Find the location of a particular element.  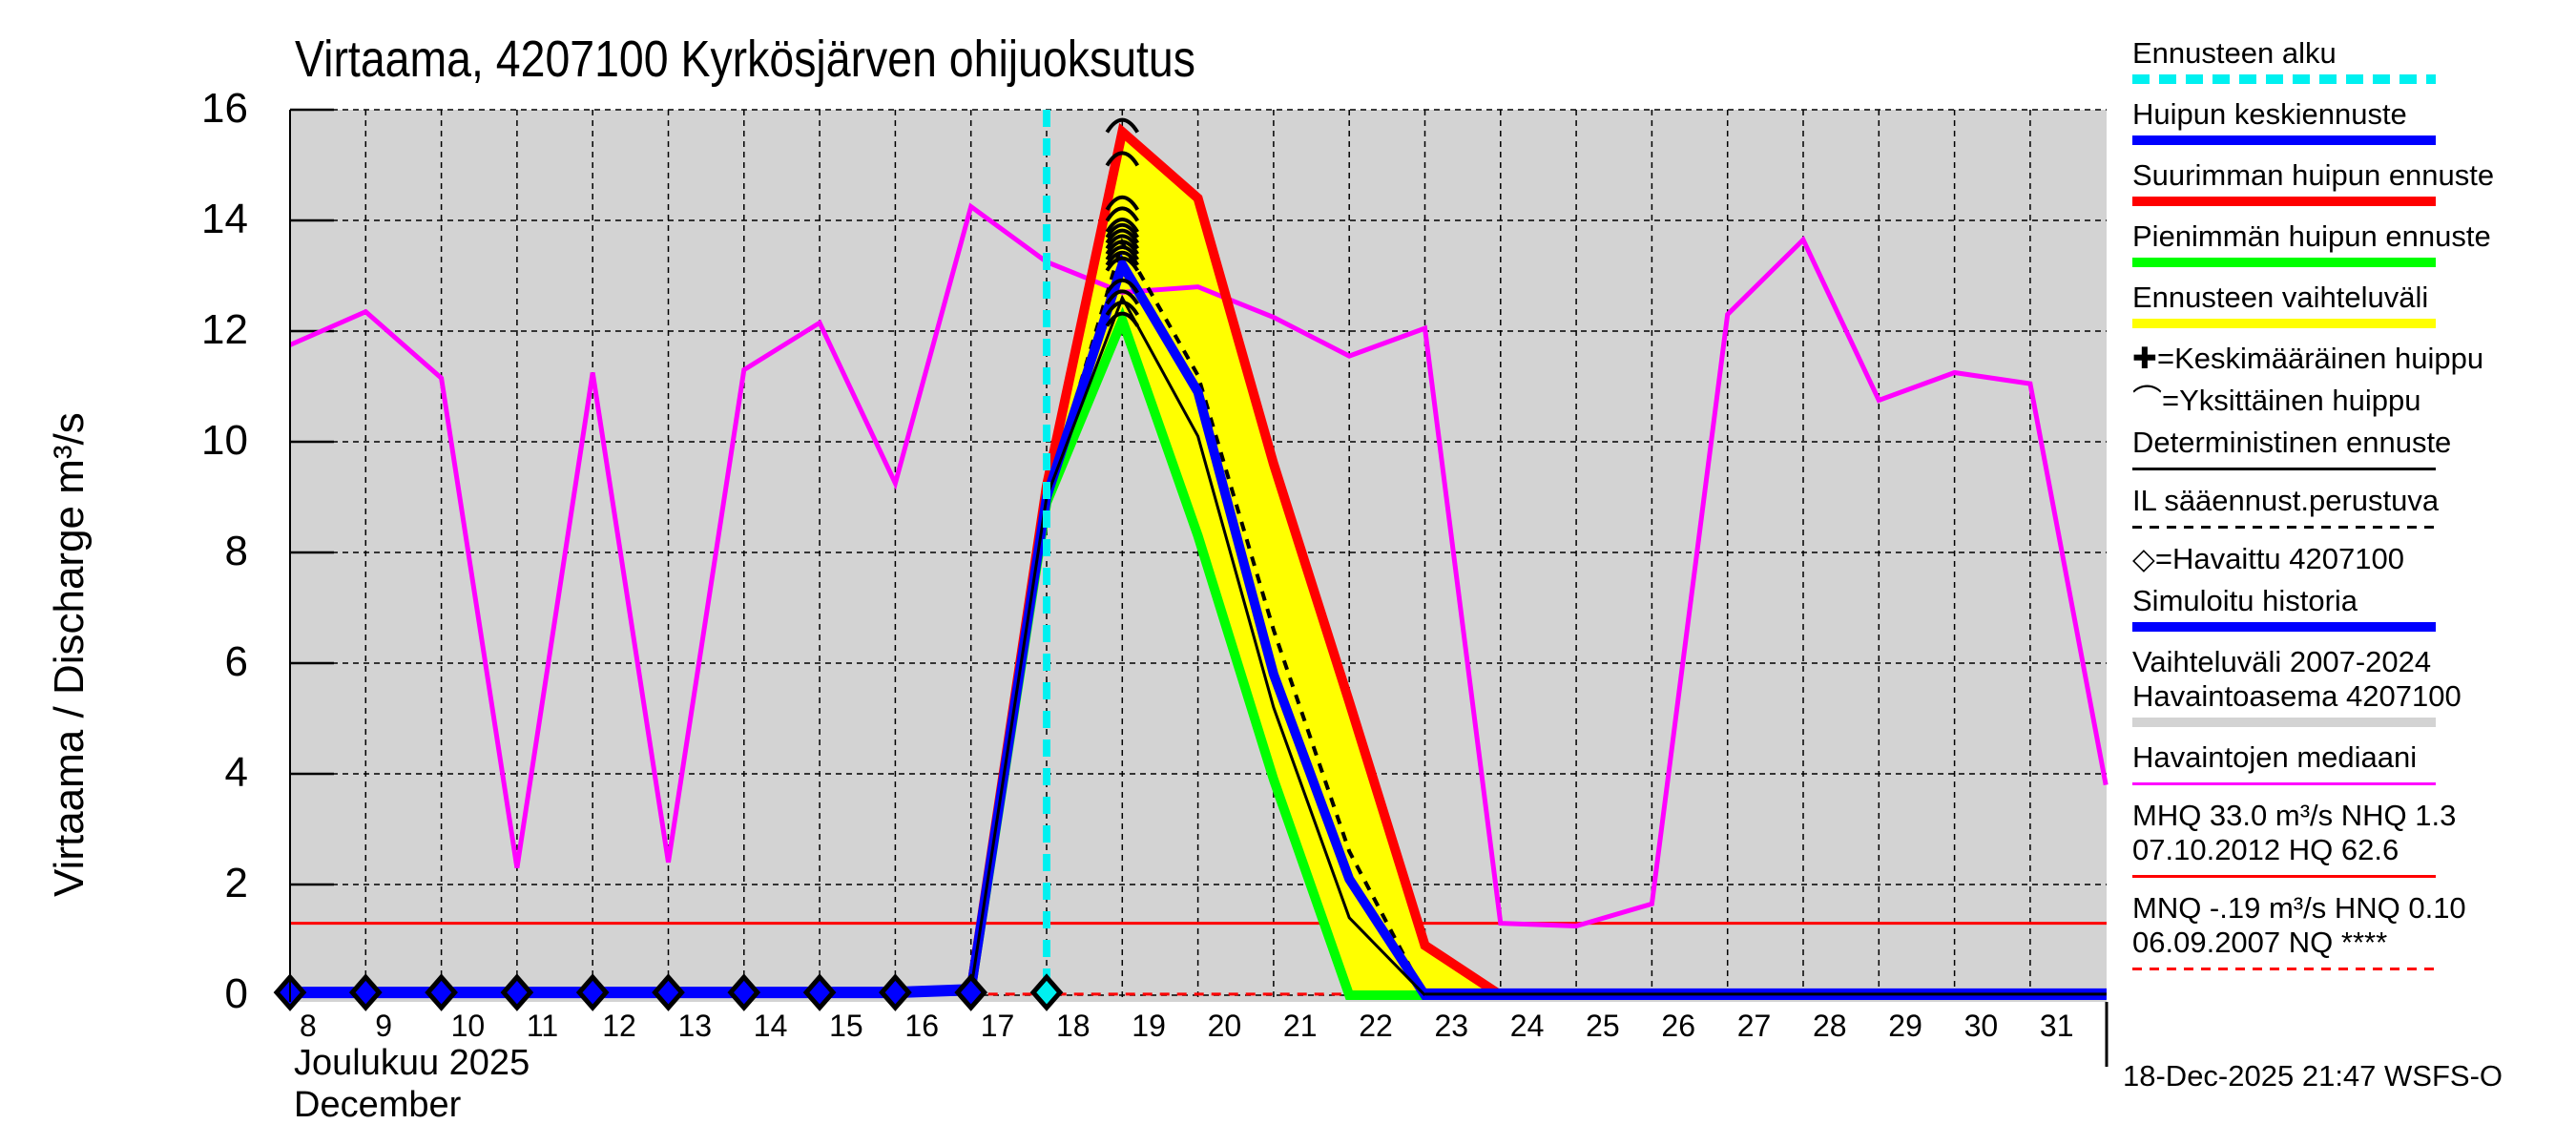

legend-item: ✚=Keskimääräinen huippu is located at coordinates (2351, 359).